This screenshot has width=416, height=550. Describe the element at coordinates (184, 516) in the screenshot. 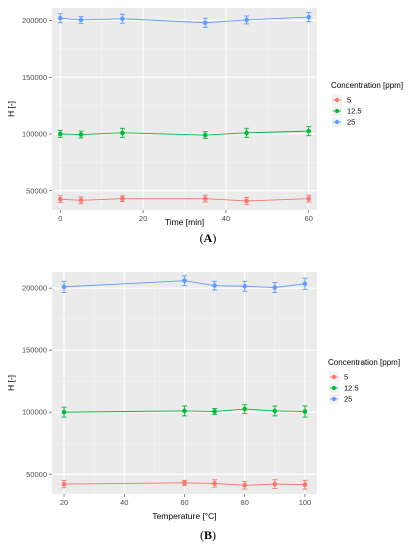

I see `x-axis-title: Temperature [°C]` at that location.